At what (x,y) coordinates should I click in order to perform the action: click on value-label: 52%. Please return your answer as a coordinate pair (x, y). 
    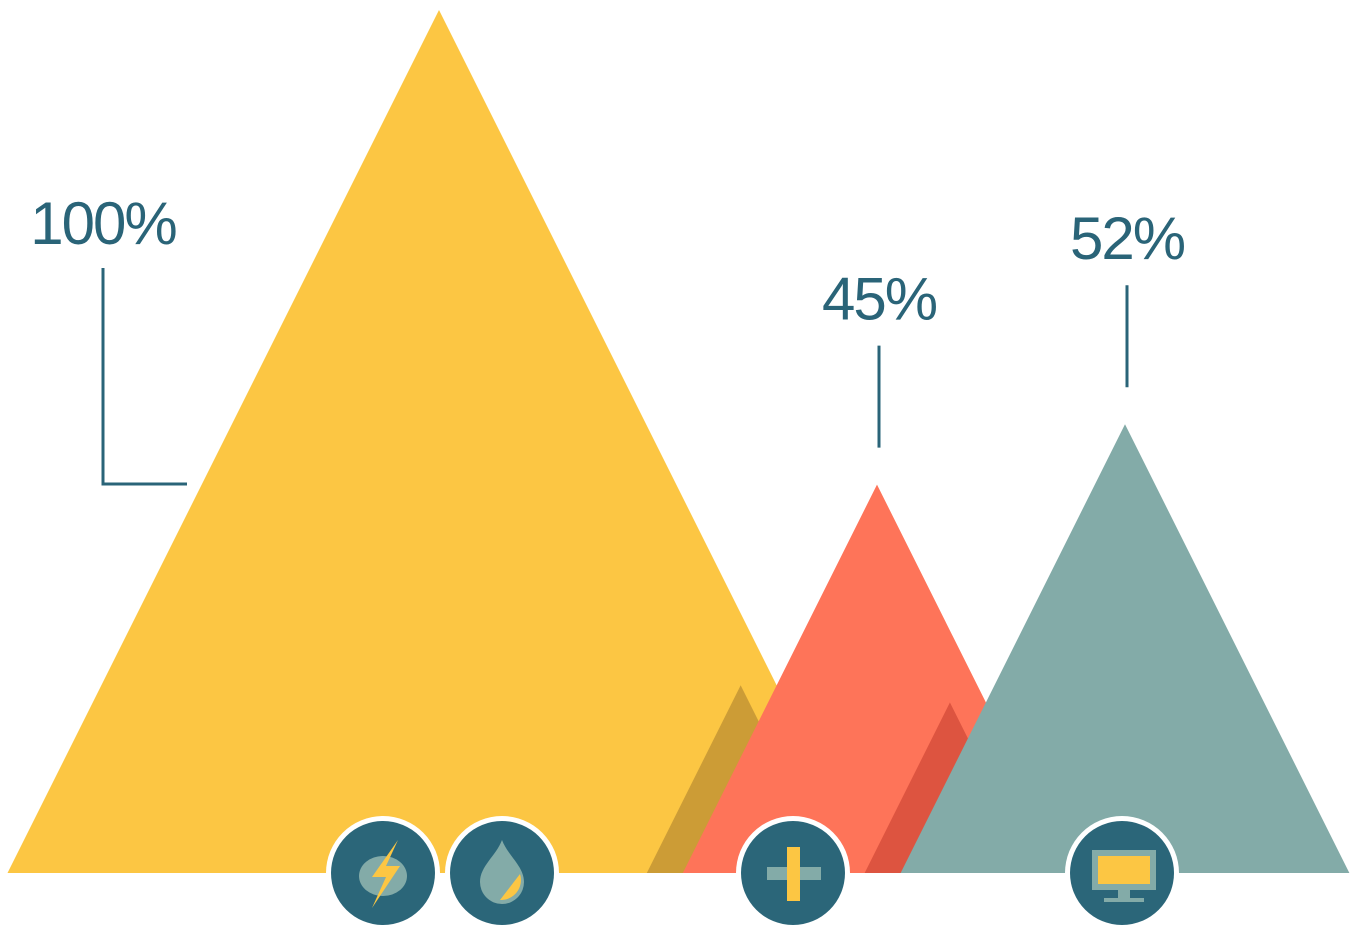
    Looking at the image, I should click on (1127, 238).